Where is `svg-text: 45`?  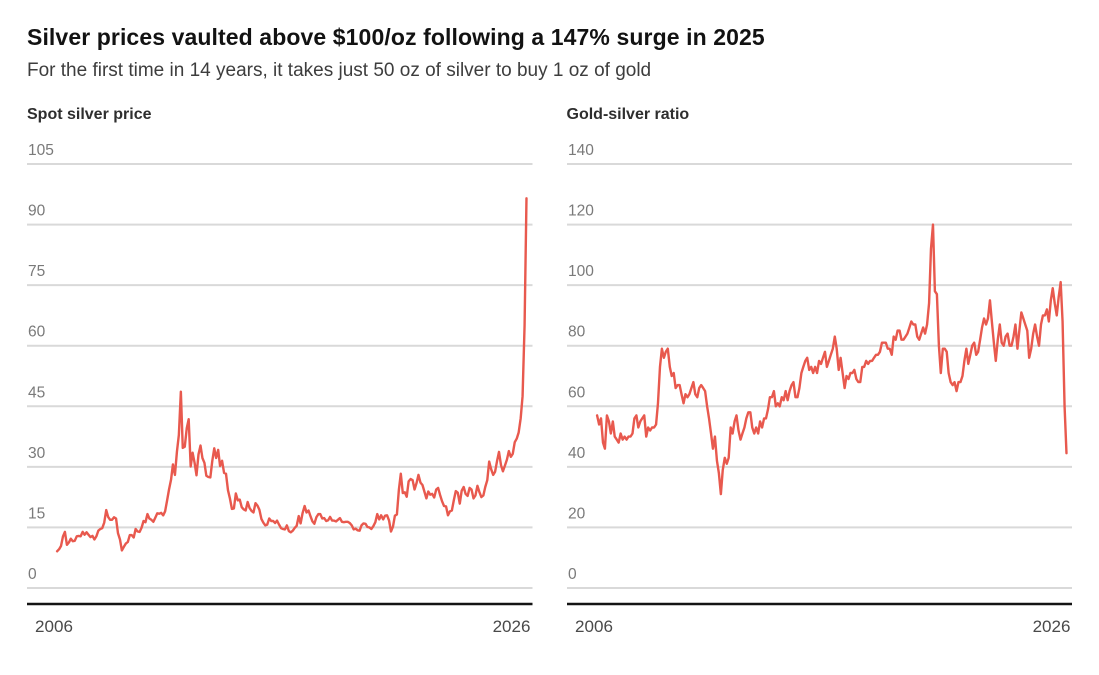
svg-text: 45 is located at coordinates (36, 392).